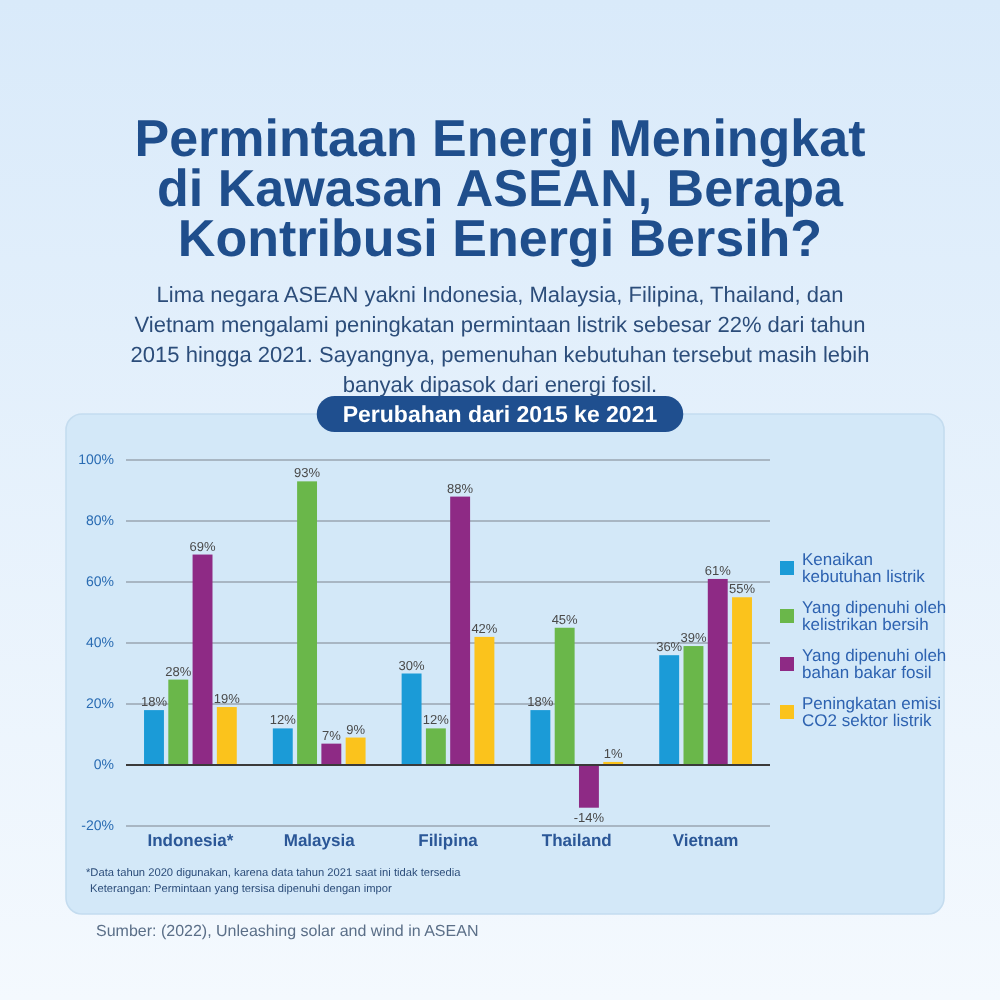  What do you see at coordinates (448, 840) in the screenshot?
I see `x-tick-label: Filipina` at bounding box center [448, 840].